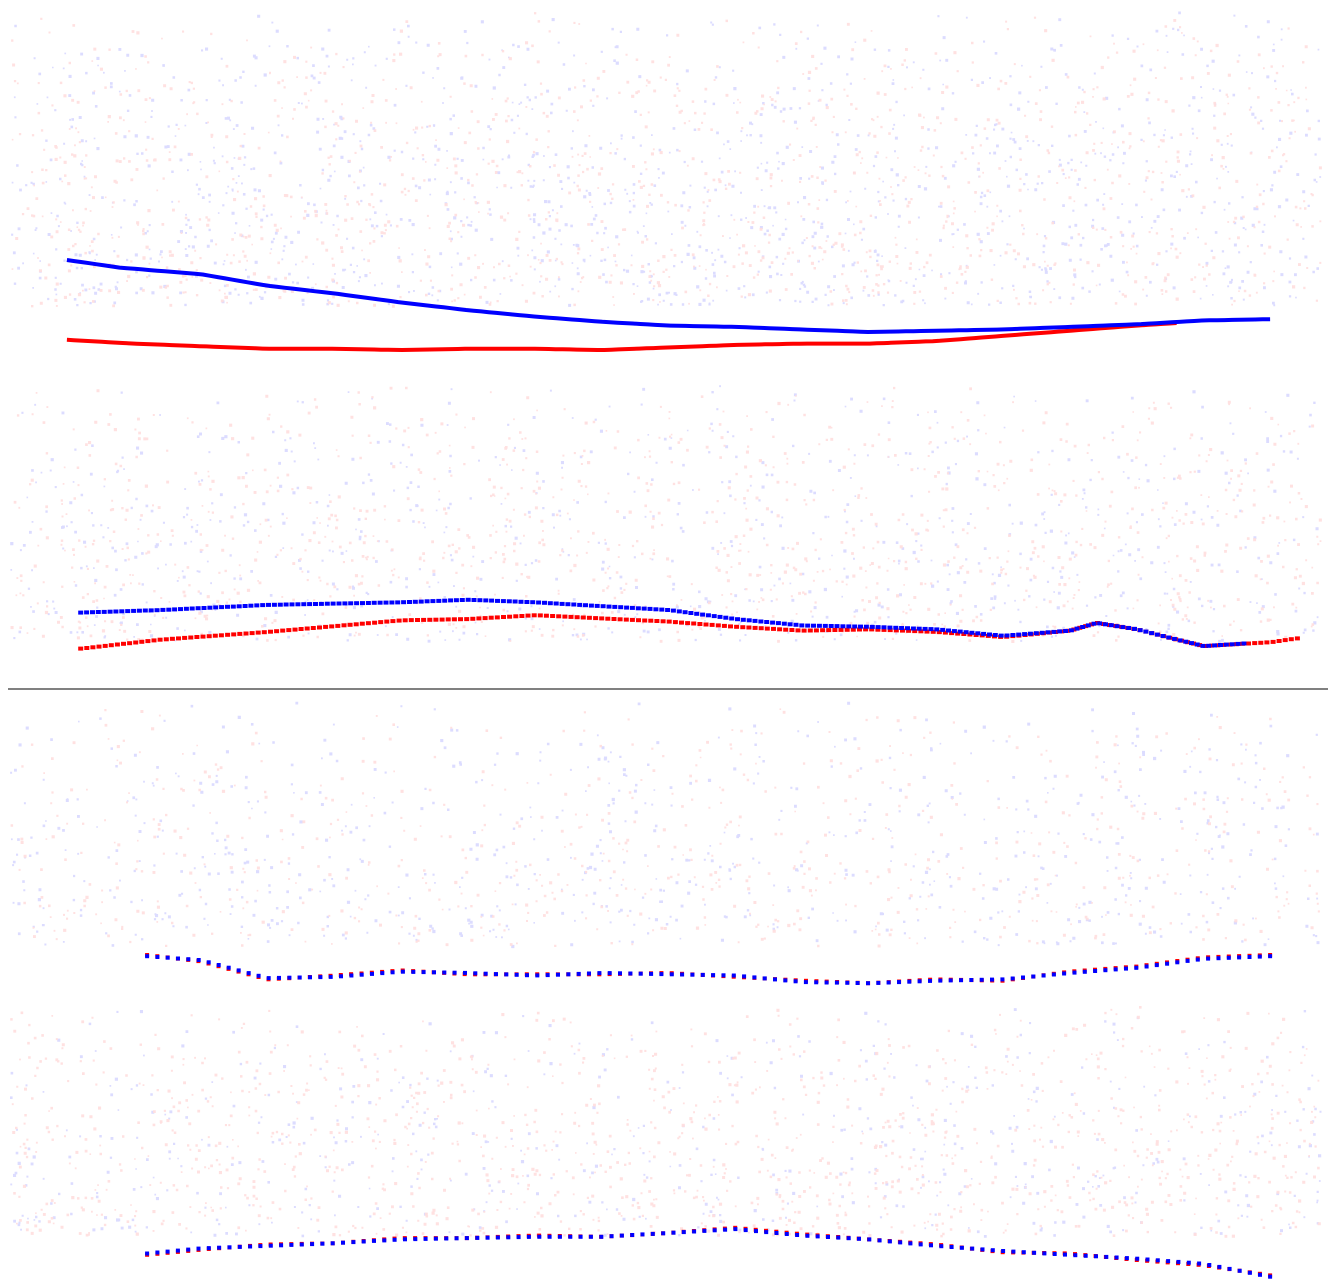 This screenshot has height=1287, width=1337. Describe the element at coordinates (709, 1253) in the screenshot. I see `bottom-panel-row-4-series-a` at that location.